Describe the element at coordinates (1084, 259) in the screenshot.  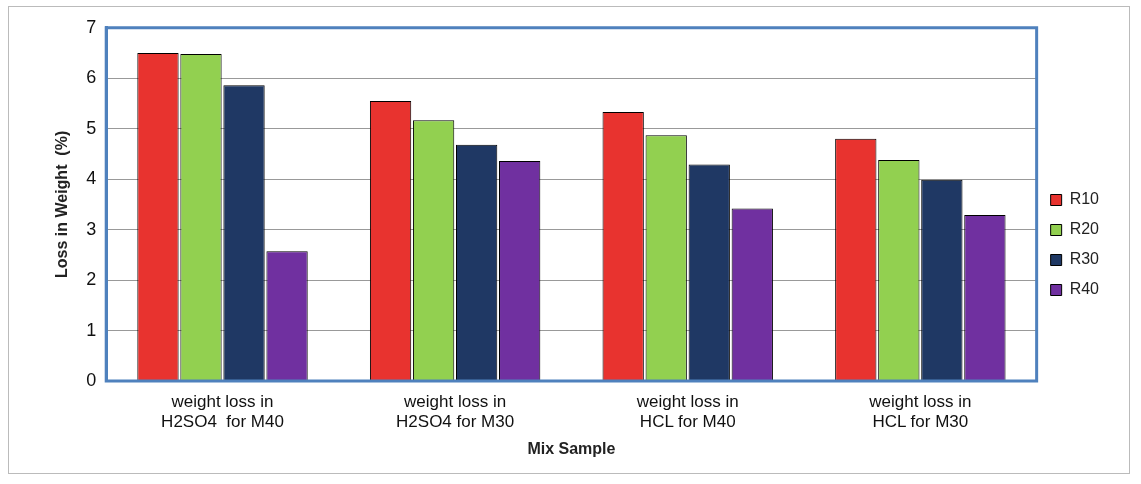
I see `legend-label: R30` at that location.